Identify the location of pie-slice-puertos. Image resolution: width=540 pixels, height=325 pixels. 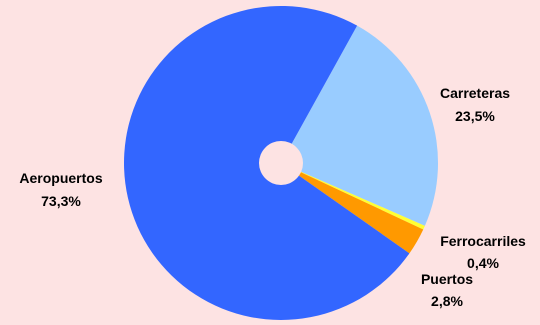
(352, 208).